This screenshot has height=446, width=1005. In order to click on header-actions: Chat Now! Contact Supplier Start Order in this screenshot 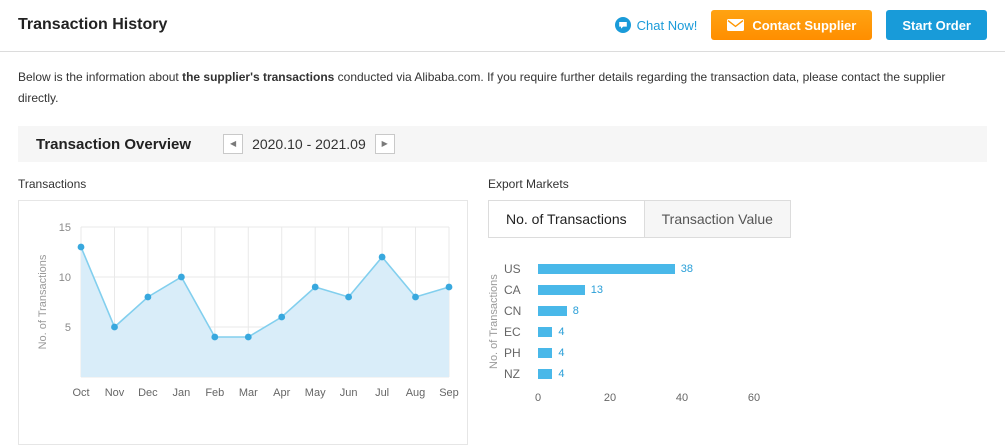, I will do `click(800, 25)`.